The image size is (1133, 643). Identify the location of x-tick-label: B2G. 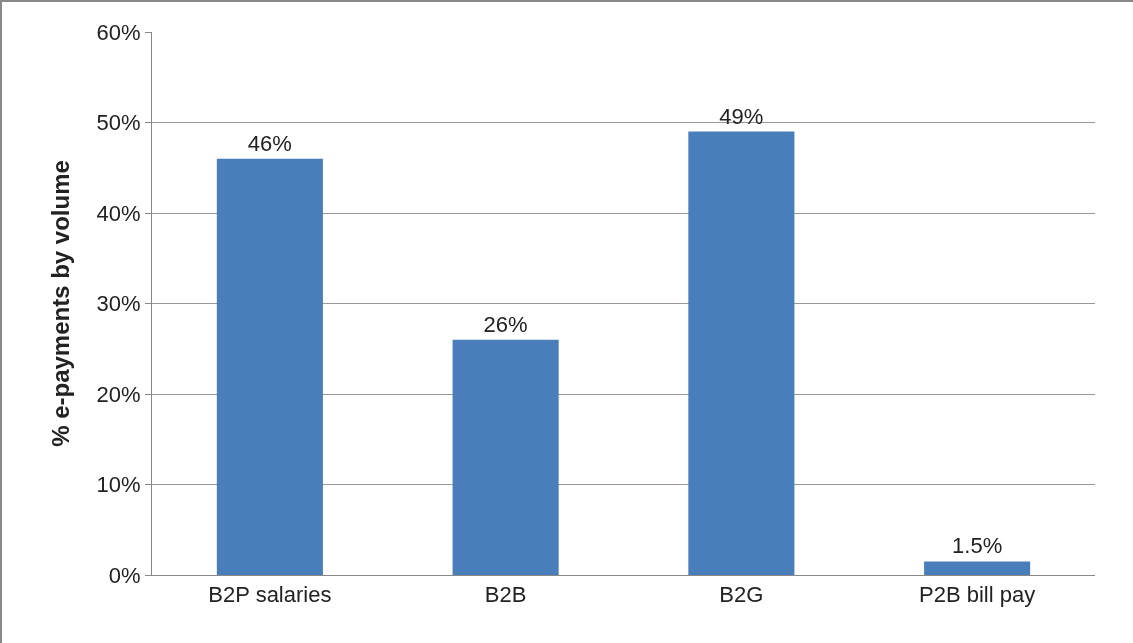
(741, 595).